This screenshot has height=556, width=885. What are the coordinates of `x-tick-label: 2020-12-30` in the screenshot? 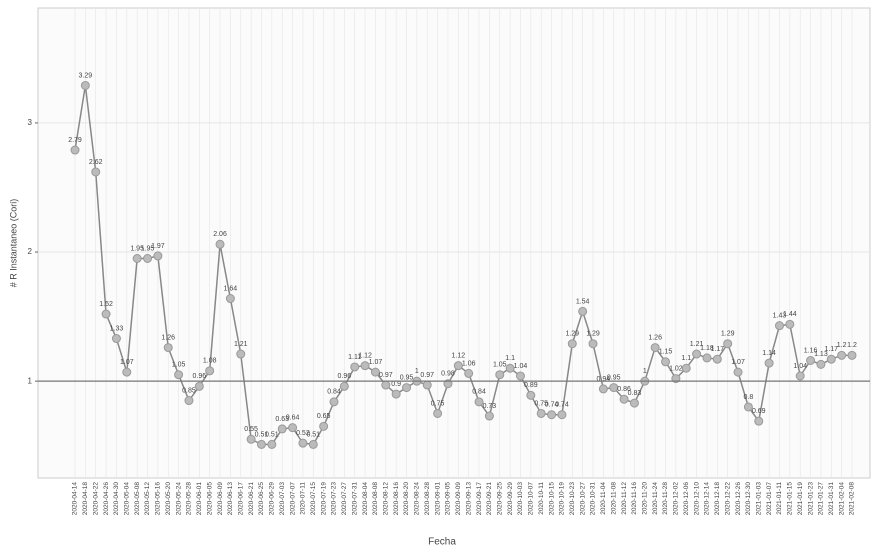 It's located at (748, 499).